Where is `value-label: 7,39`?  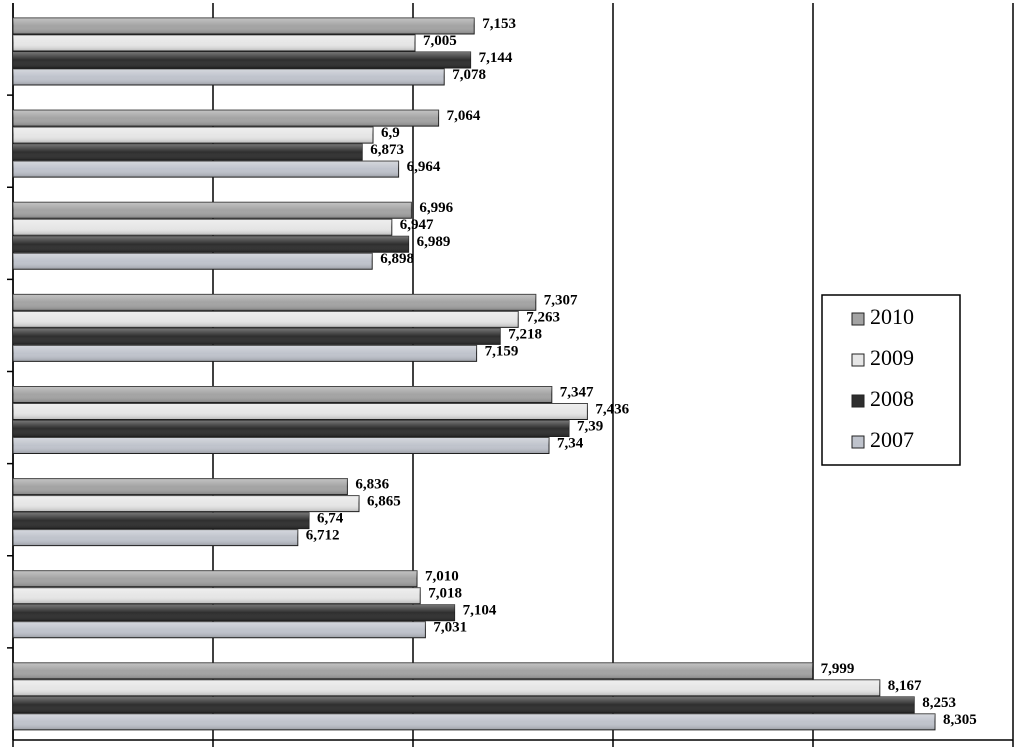 value-label: 7,39 is located at coordinates (590, 426).